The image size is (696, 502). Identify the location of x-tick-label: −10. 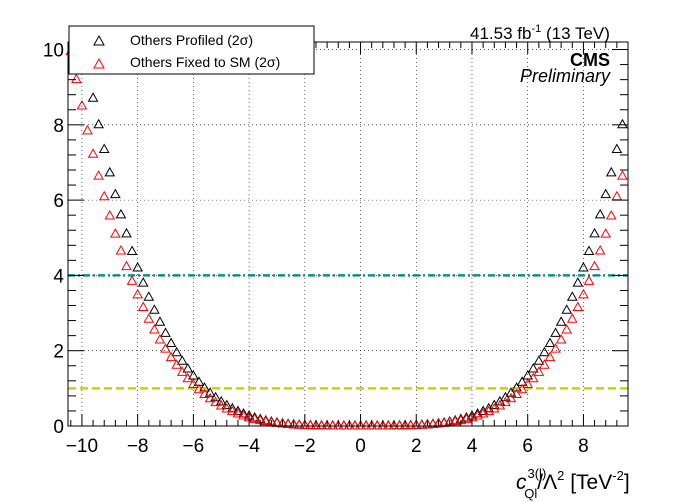
(82, 446).